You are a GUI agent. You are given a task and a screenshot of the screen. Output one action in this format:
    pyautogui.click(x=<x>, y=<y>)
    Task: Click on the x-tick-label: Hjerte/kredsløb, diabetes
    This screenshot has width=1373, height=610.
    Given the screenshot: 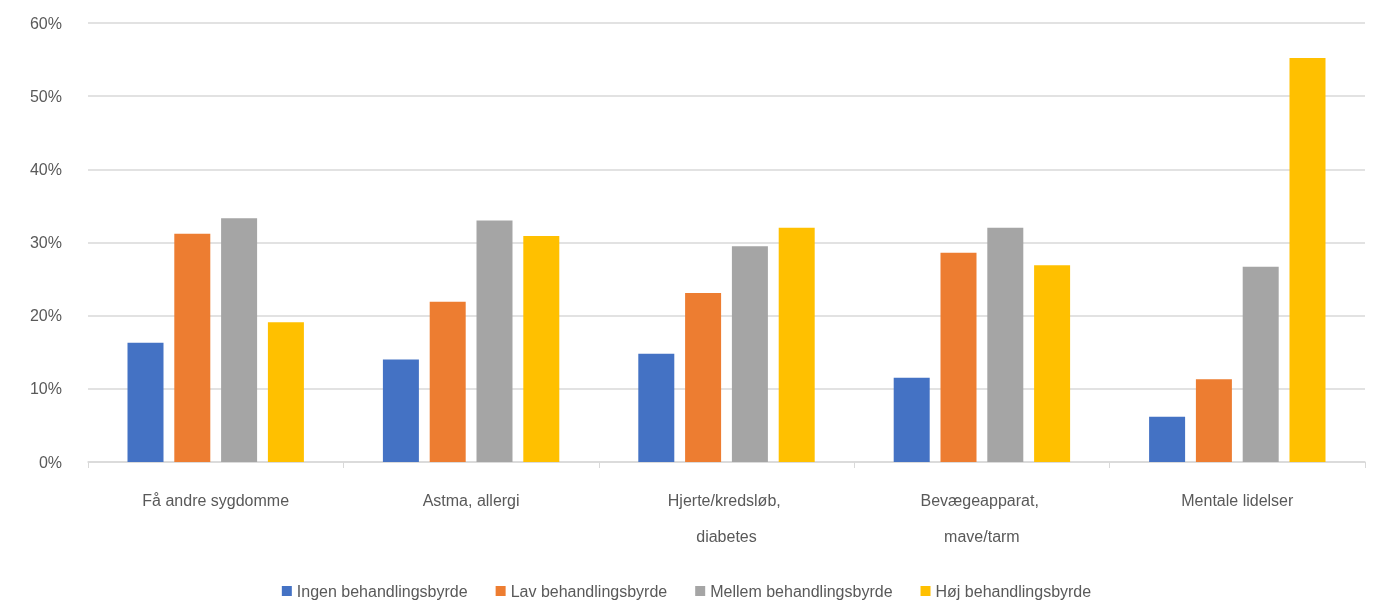 What is the action you would take?
    pyautogui.click(x=726, y=518)
    